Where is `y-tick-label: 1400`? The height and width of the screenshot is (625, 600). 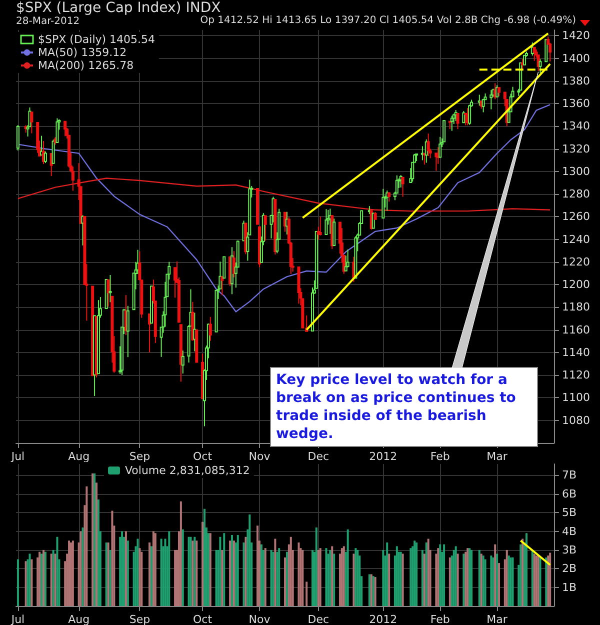
y-tick-label: 1400 is located at coordinates (576, 58).